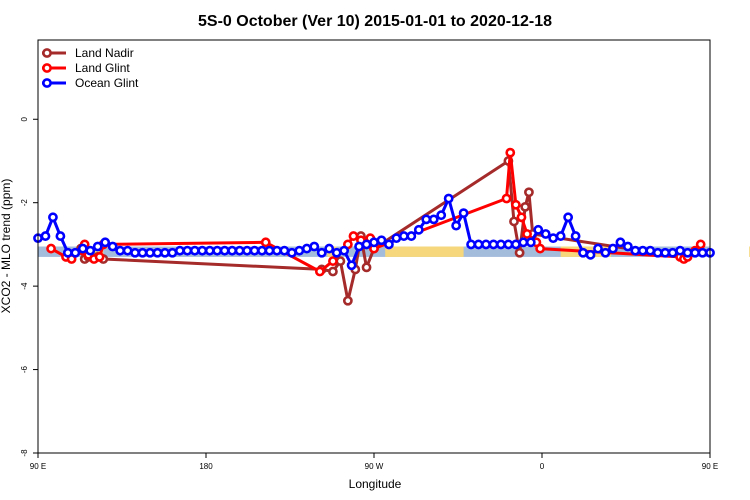 This screenshot has width=750, height=500. Describe the element at coordinates (24, 118) in the screenshot. I see `y-tick-label: 0` at that location.